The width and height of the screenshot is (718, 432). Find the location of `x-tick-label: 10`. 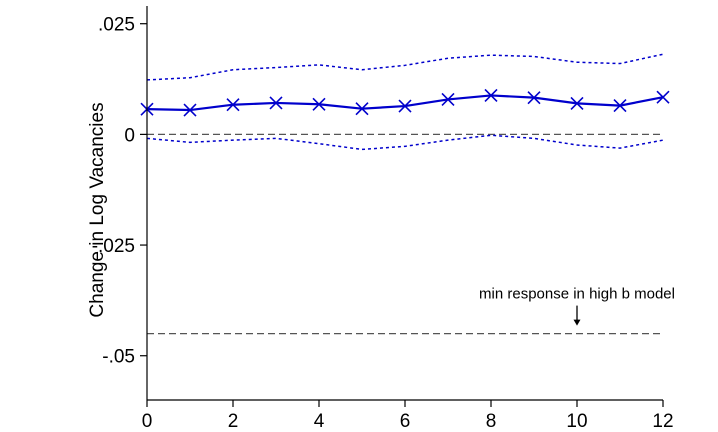

x-tick-label: 10 is located at coordinates (576, 421).